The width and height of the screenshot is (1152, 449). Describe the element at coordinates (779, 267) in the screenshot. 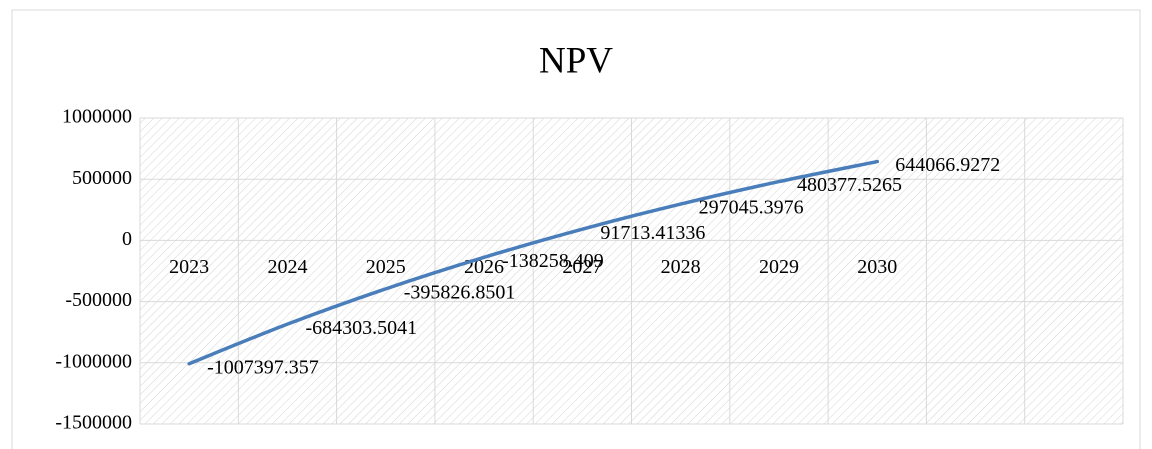

I see `x-tick-label: 2029` at that location.